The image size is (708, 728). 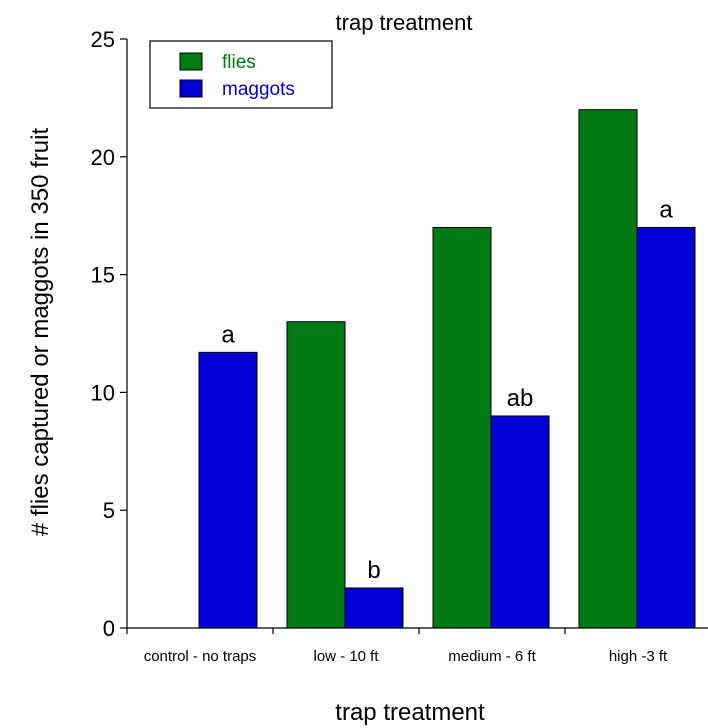 What do you see at coordinates (373, 570) in the screenshot?
I see `annotation-1: b` at bounding box center [373, 570].